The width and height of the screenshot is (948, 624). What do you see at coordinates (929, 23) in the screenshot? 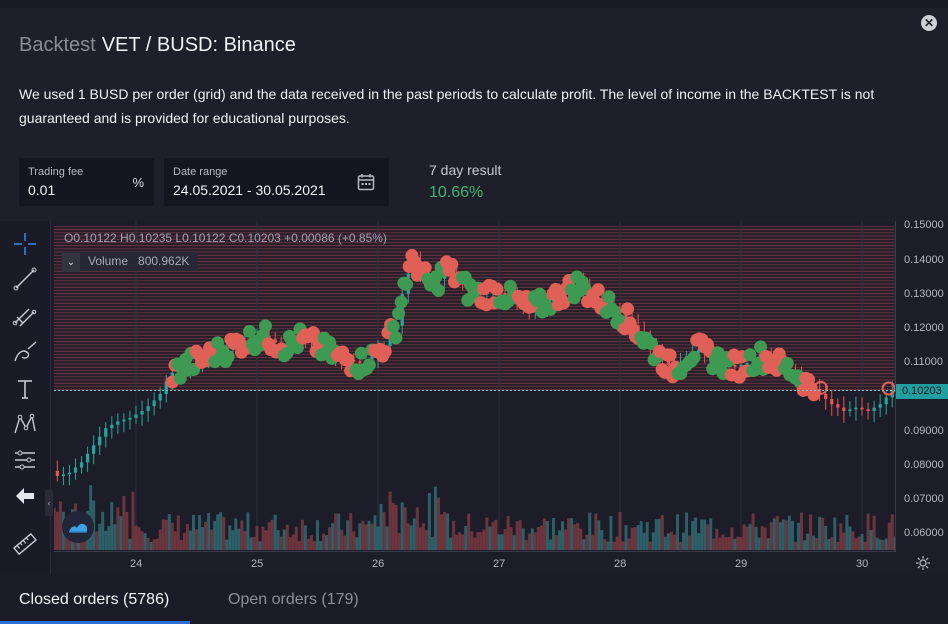
I see `close-icon: ✕` at bounding box center [929, 23].